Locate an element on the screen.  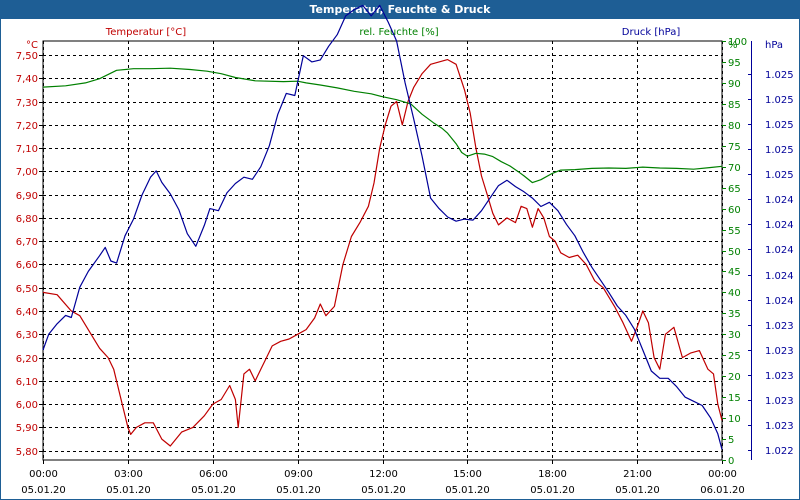
y-tick-label-humidity: 20 is located at coordinates (734, 377).